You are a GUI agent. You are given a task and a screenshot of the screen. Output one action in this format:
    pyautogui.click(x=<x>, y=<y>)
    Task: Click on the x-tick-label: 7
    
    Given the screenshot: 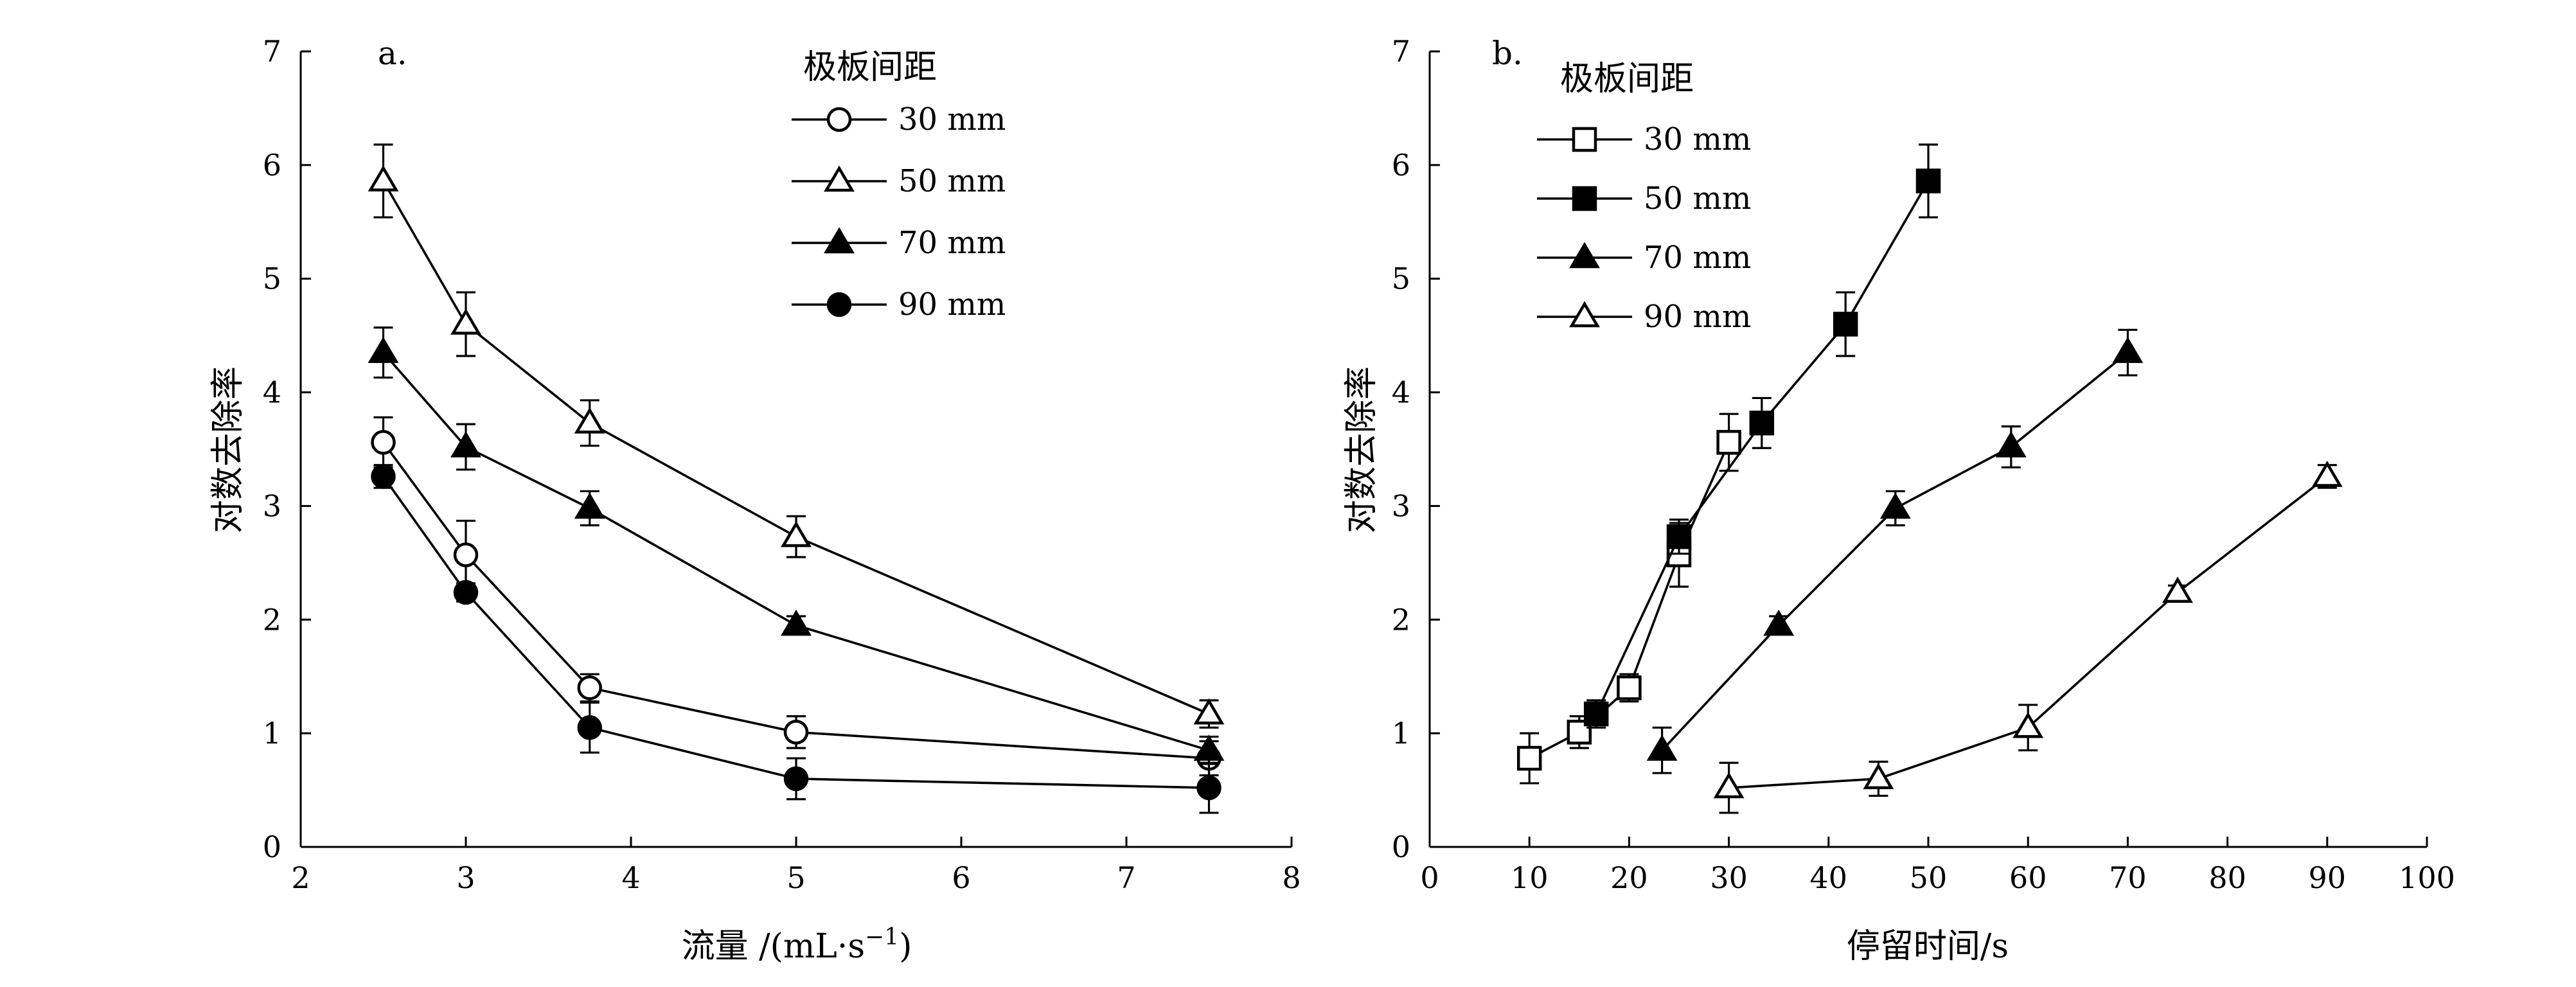 What is the action you would take?
    pyautogui.click(x=1126, y=877)
    